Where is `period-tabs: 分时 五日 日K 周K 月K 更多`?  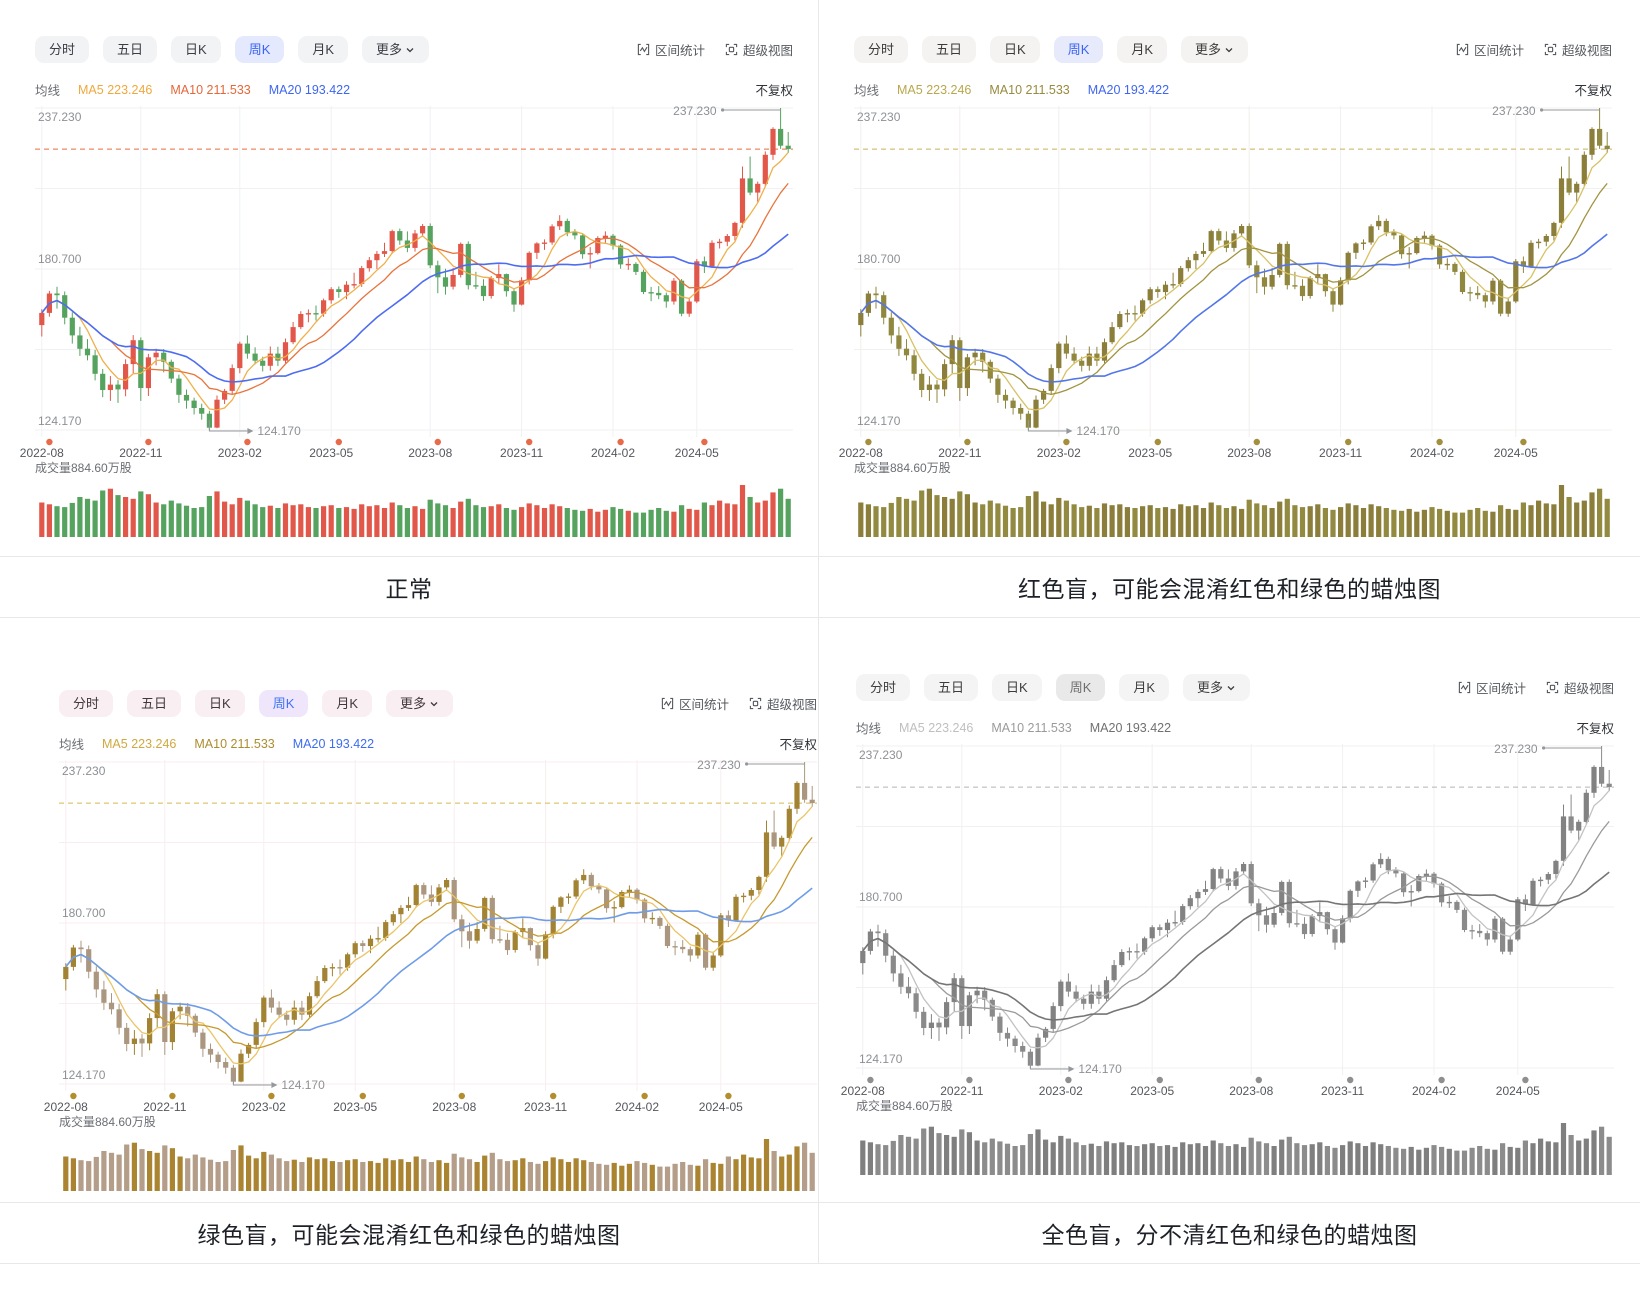 period-tabs: 分时 五日 日K 周K 月K 更多 is located at coordinates (1053, 687).